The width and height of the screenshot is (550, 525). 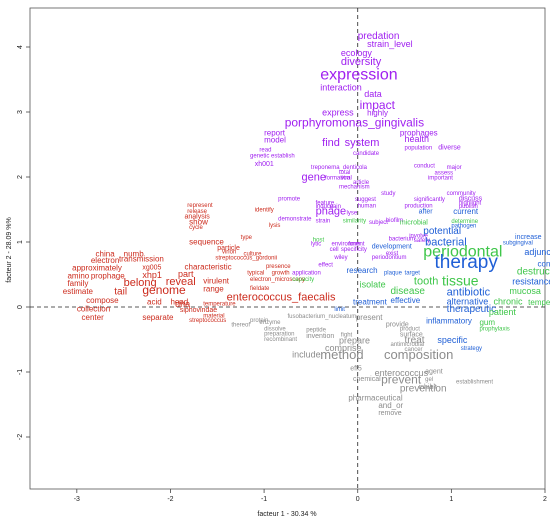 I want to click on y-axis-title: facteur 2 - 28.09 %%, so click(x=9, y=249).